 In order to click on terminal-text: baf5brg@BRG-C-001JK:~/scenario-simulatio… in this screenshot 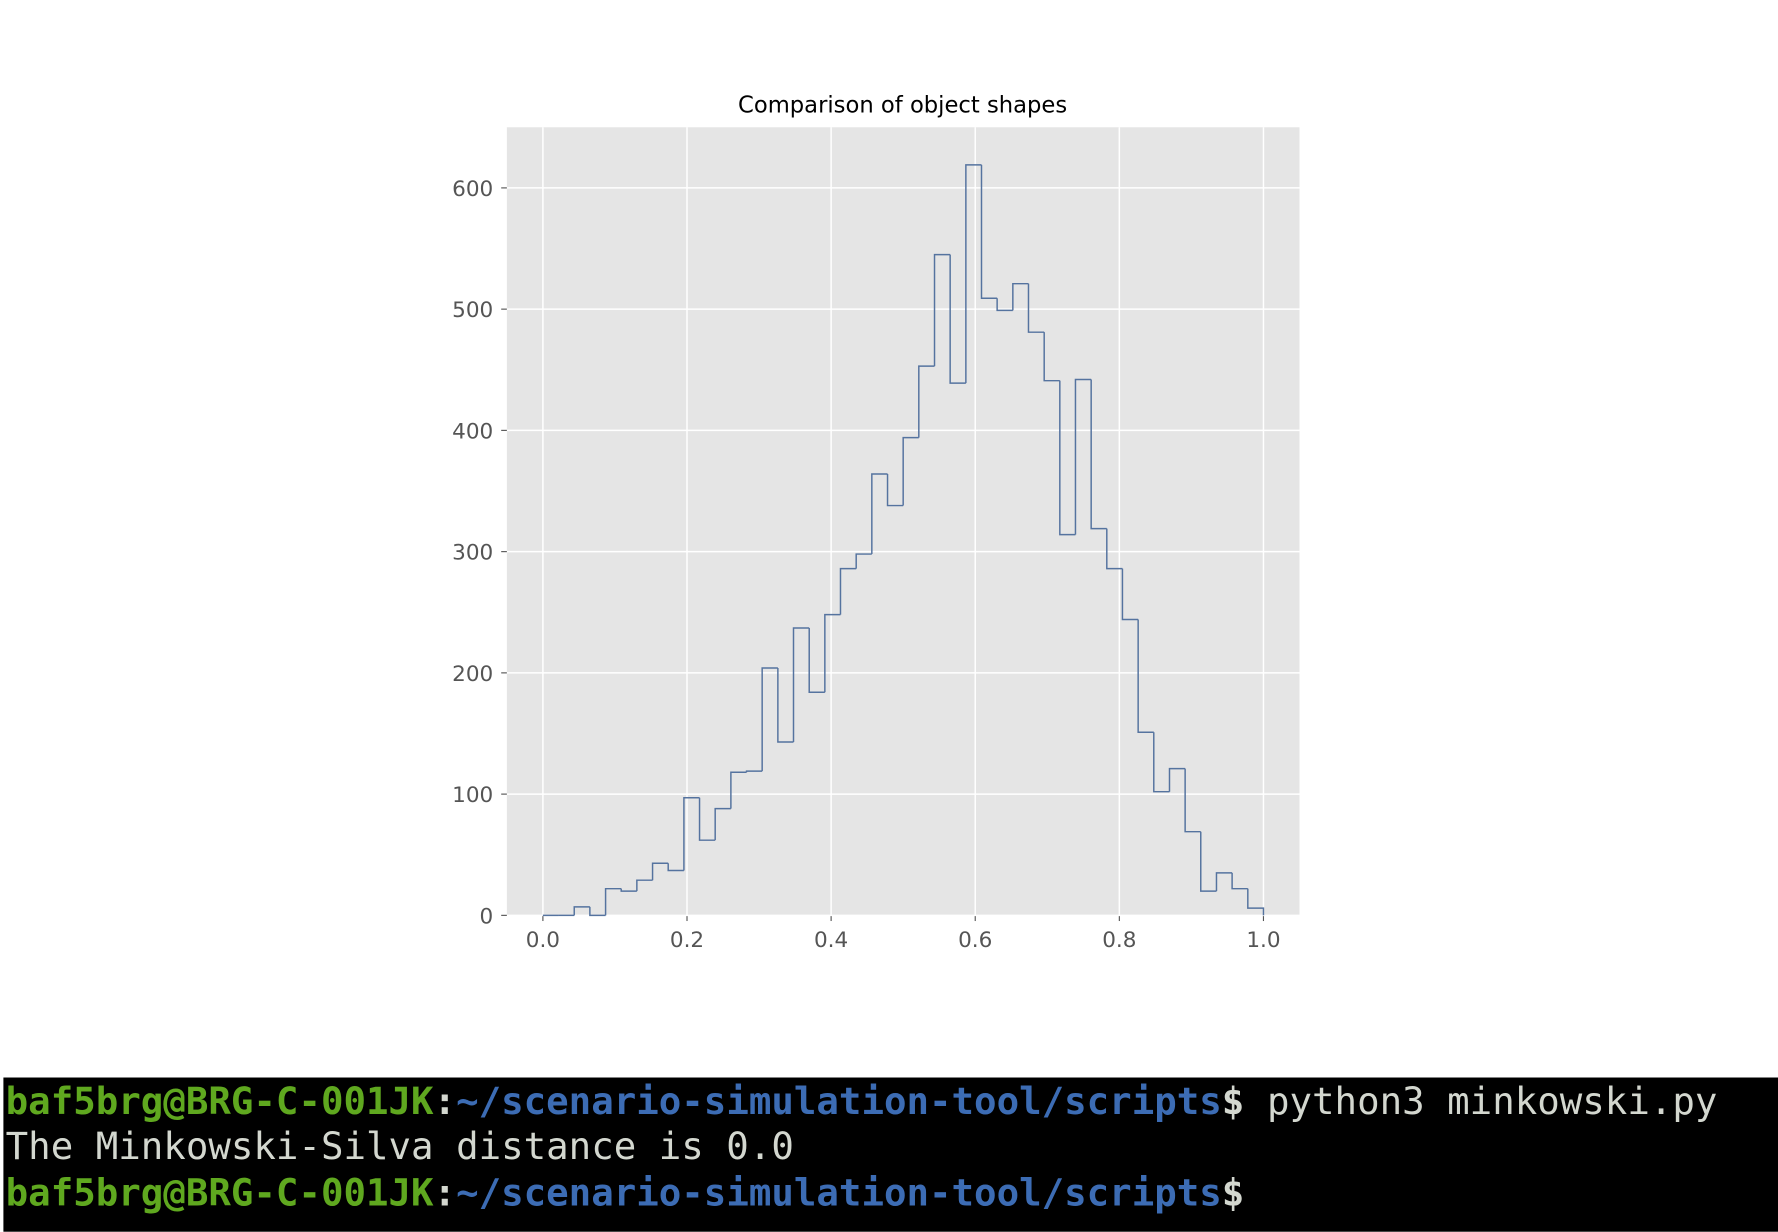, I will do `click(862, 1147)`.